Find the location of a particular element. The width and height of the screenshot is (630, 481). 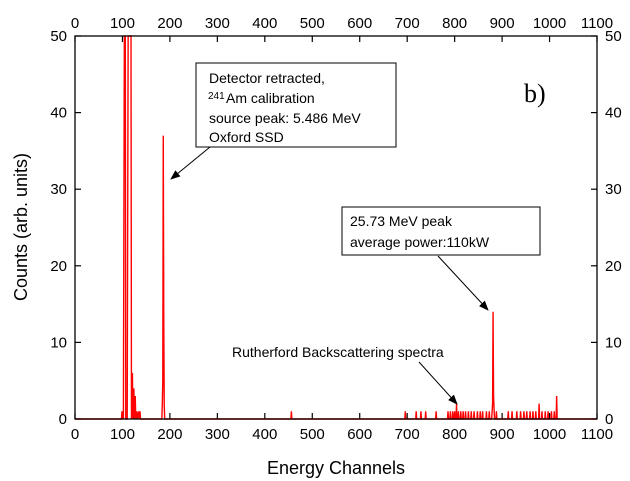

annotation-peak-line-1: 25.73 MeV peak is located at coordinates (401, 221).